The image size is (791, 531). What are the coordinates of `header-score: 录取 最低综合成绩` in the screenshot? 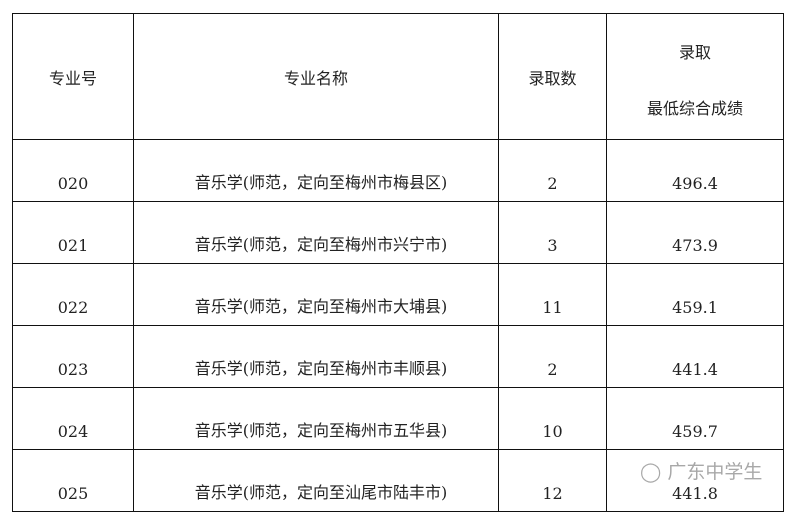 It's located at (695, 76).